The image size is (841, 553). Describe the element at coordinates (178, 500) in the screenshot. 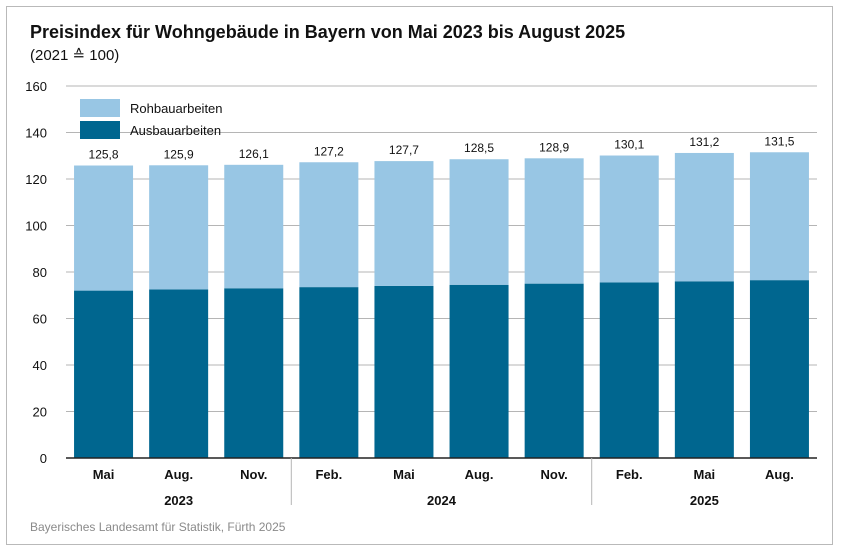

I see `year-group-label: 2023` at that location.